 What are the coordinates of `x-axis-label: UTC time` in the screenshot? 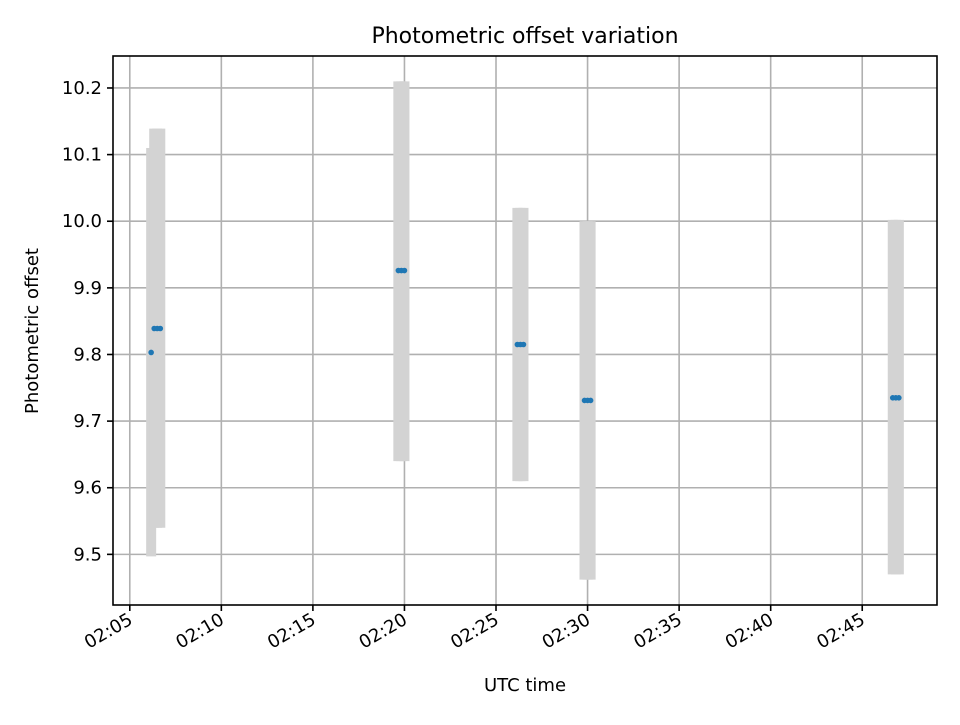 It's located at (525, 685).